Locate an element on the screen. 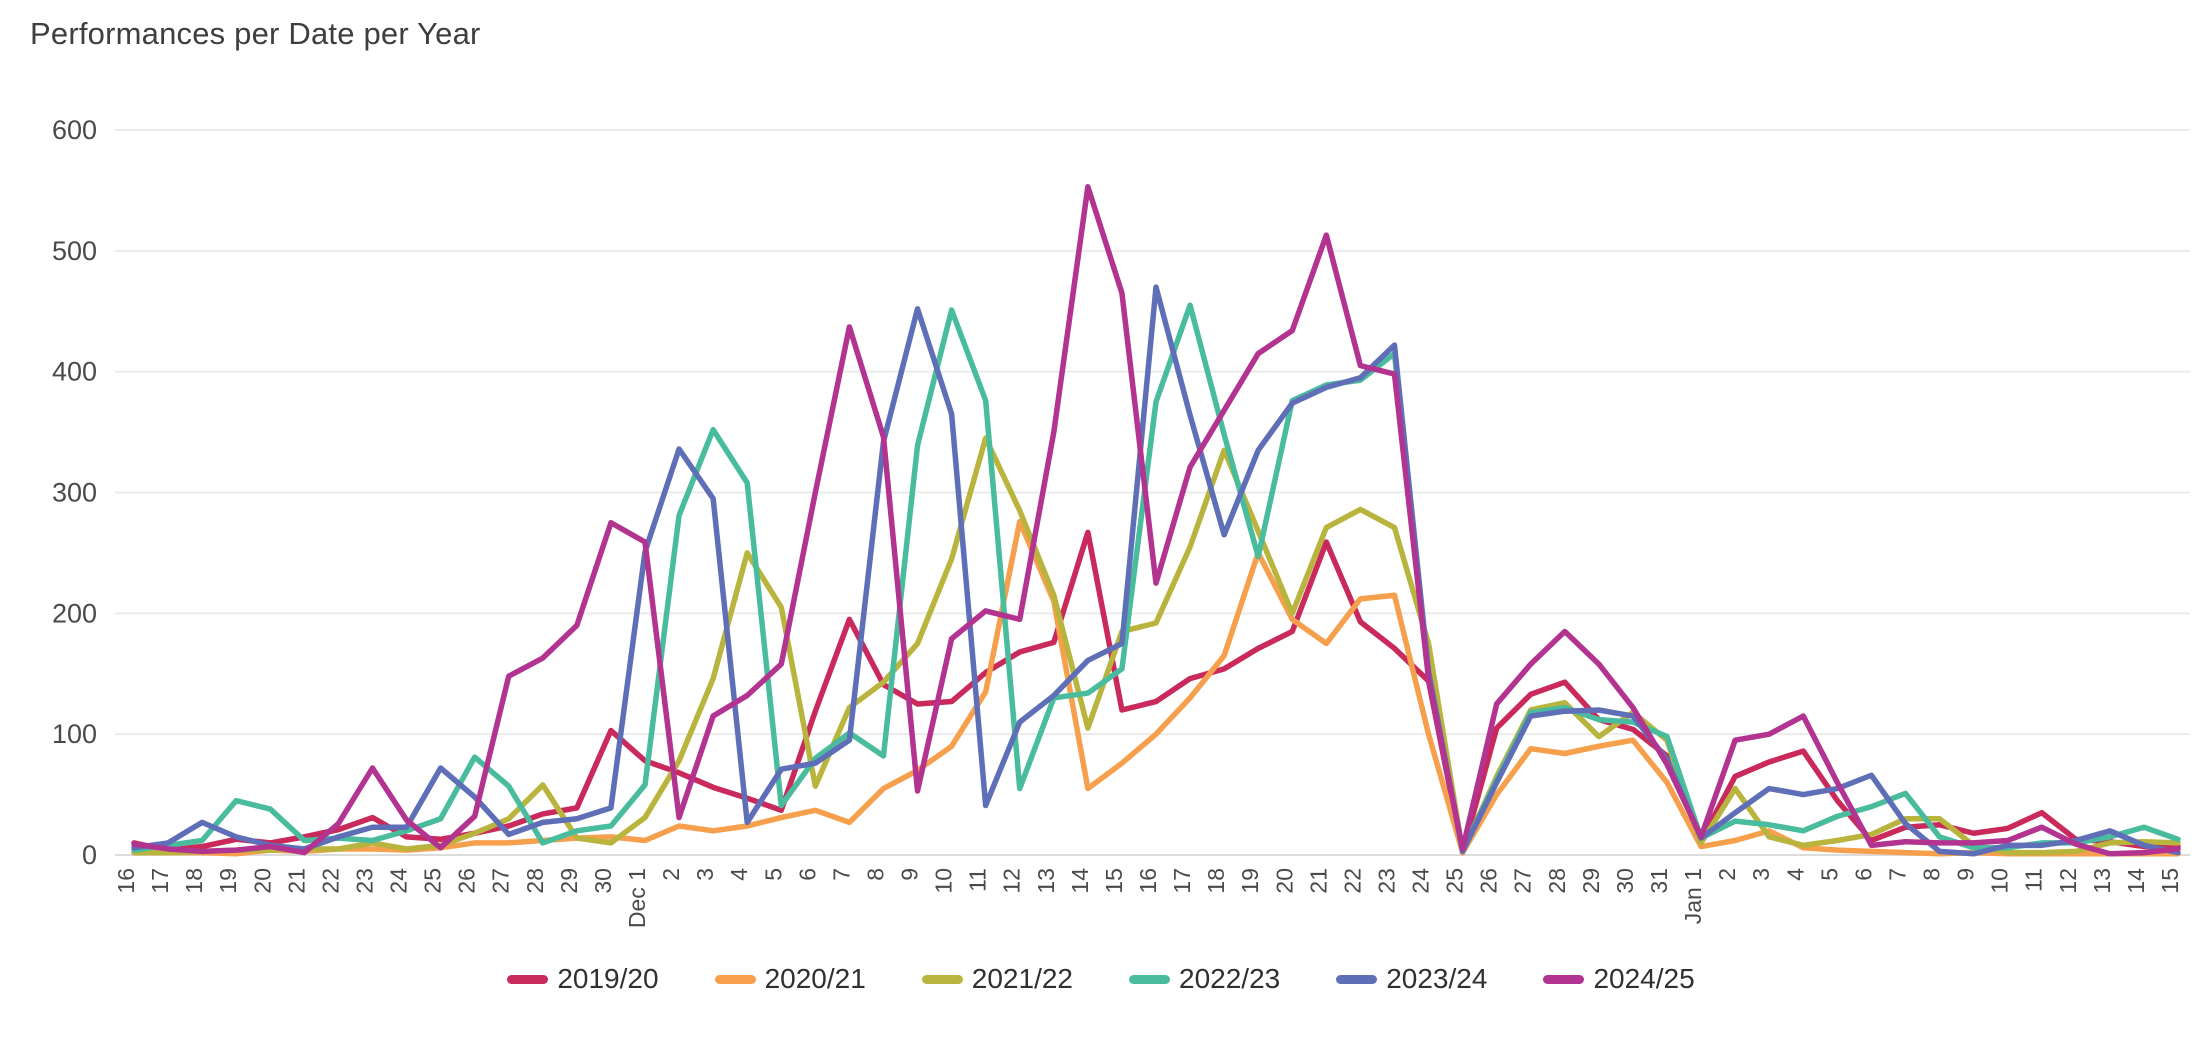 This screenshot has width=2202, height=1059. x-axis-label-31: 31 is located at coordinates (1659, 881).